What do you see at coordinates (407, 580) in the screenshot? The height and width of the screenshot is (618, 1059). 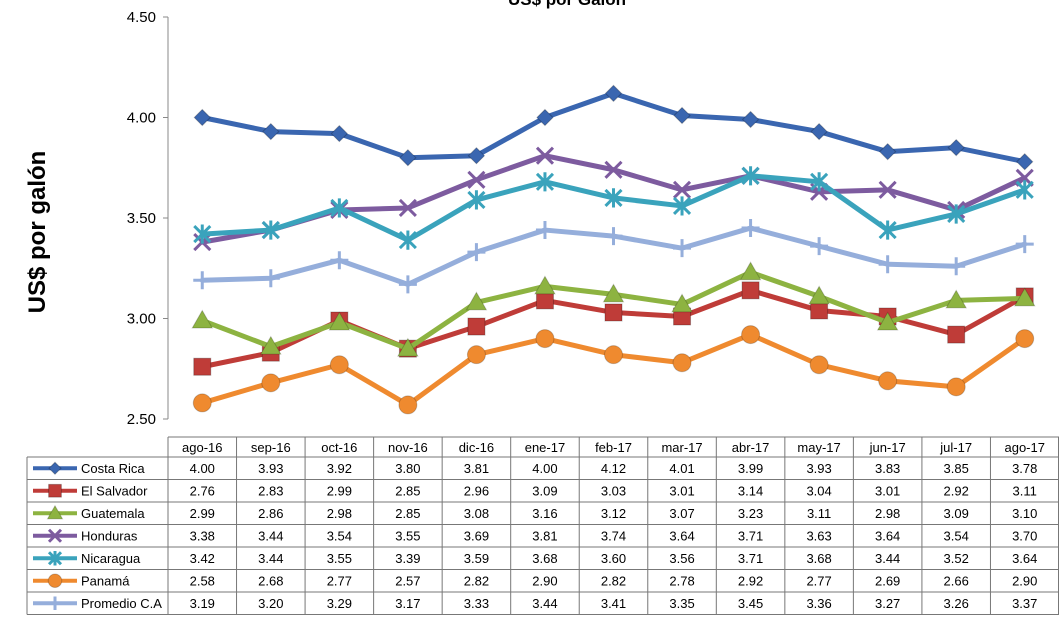 I see `table-cell-value: 2.57` at bounding box center [407, 580].